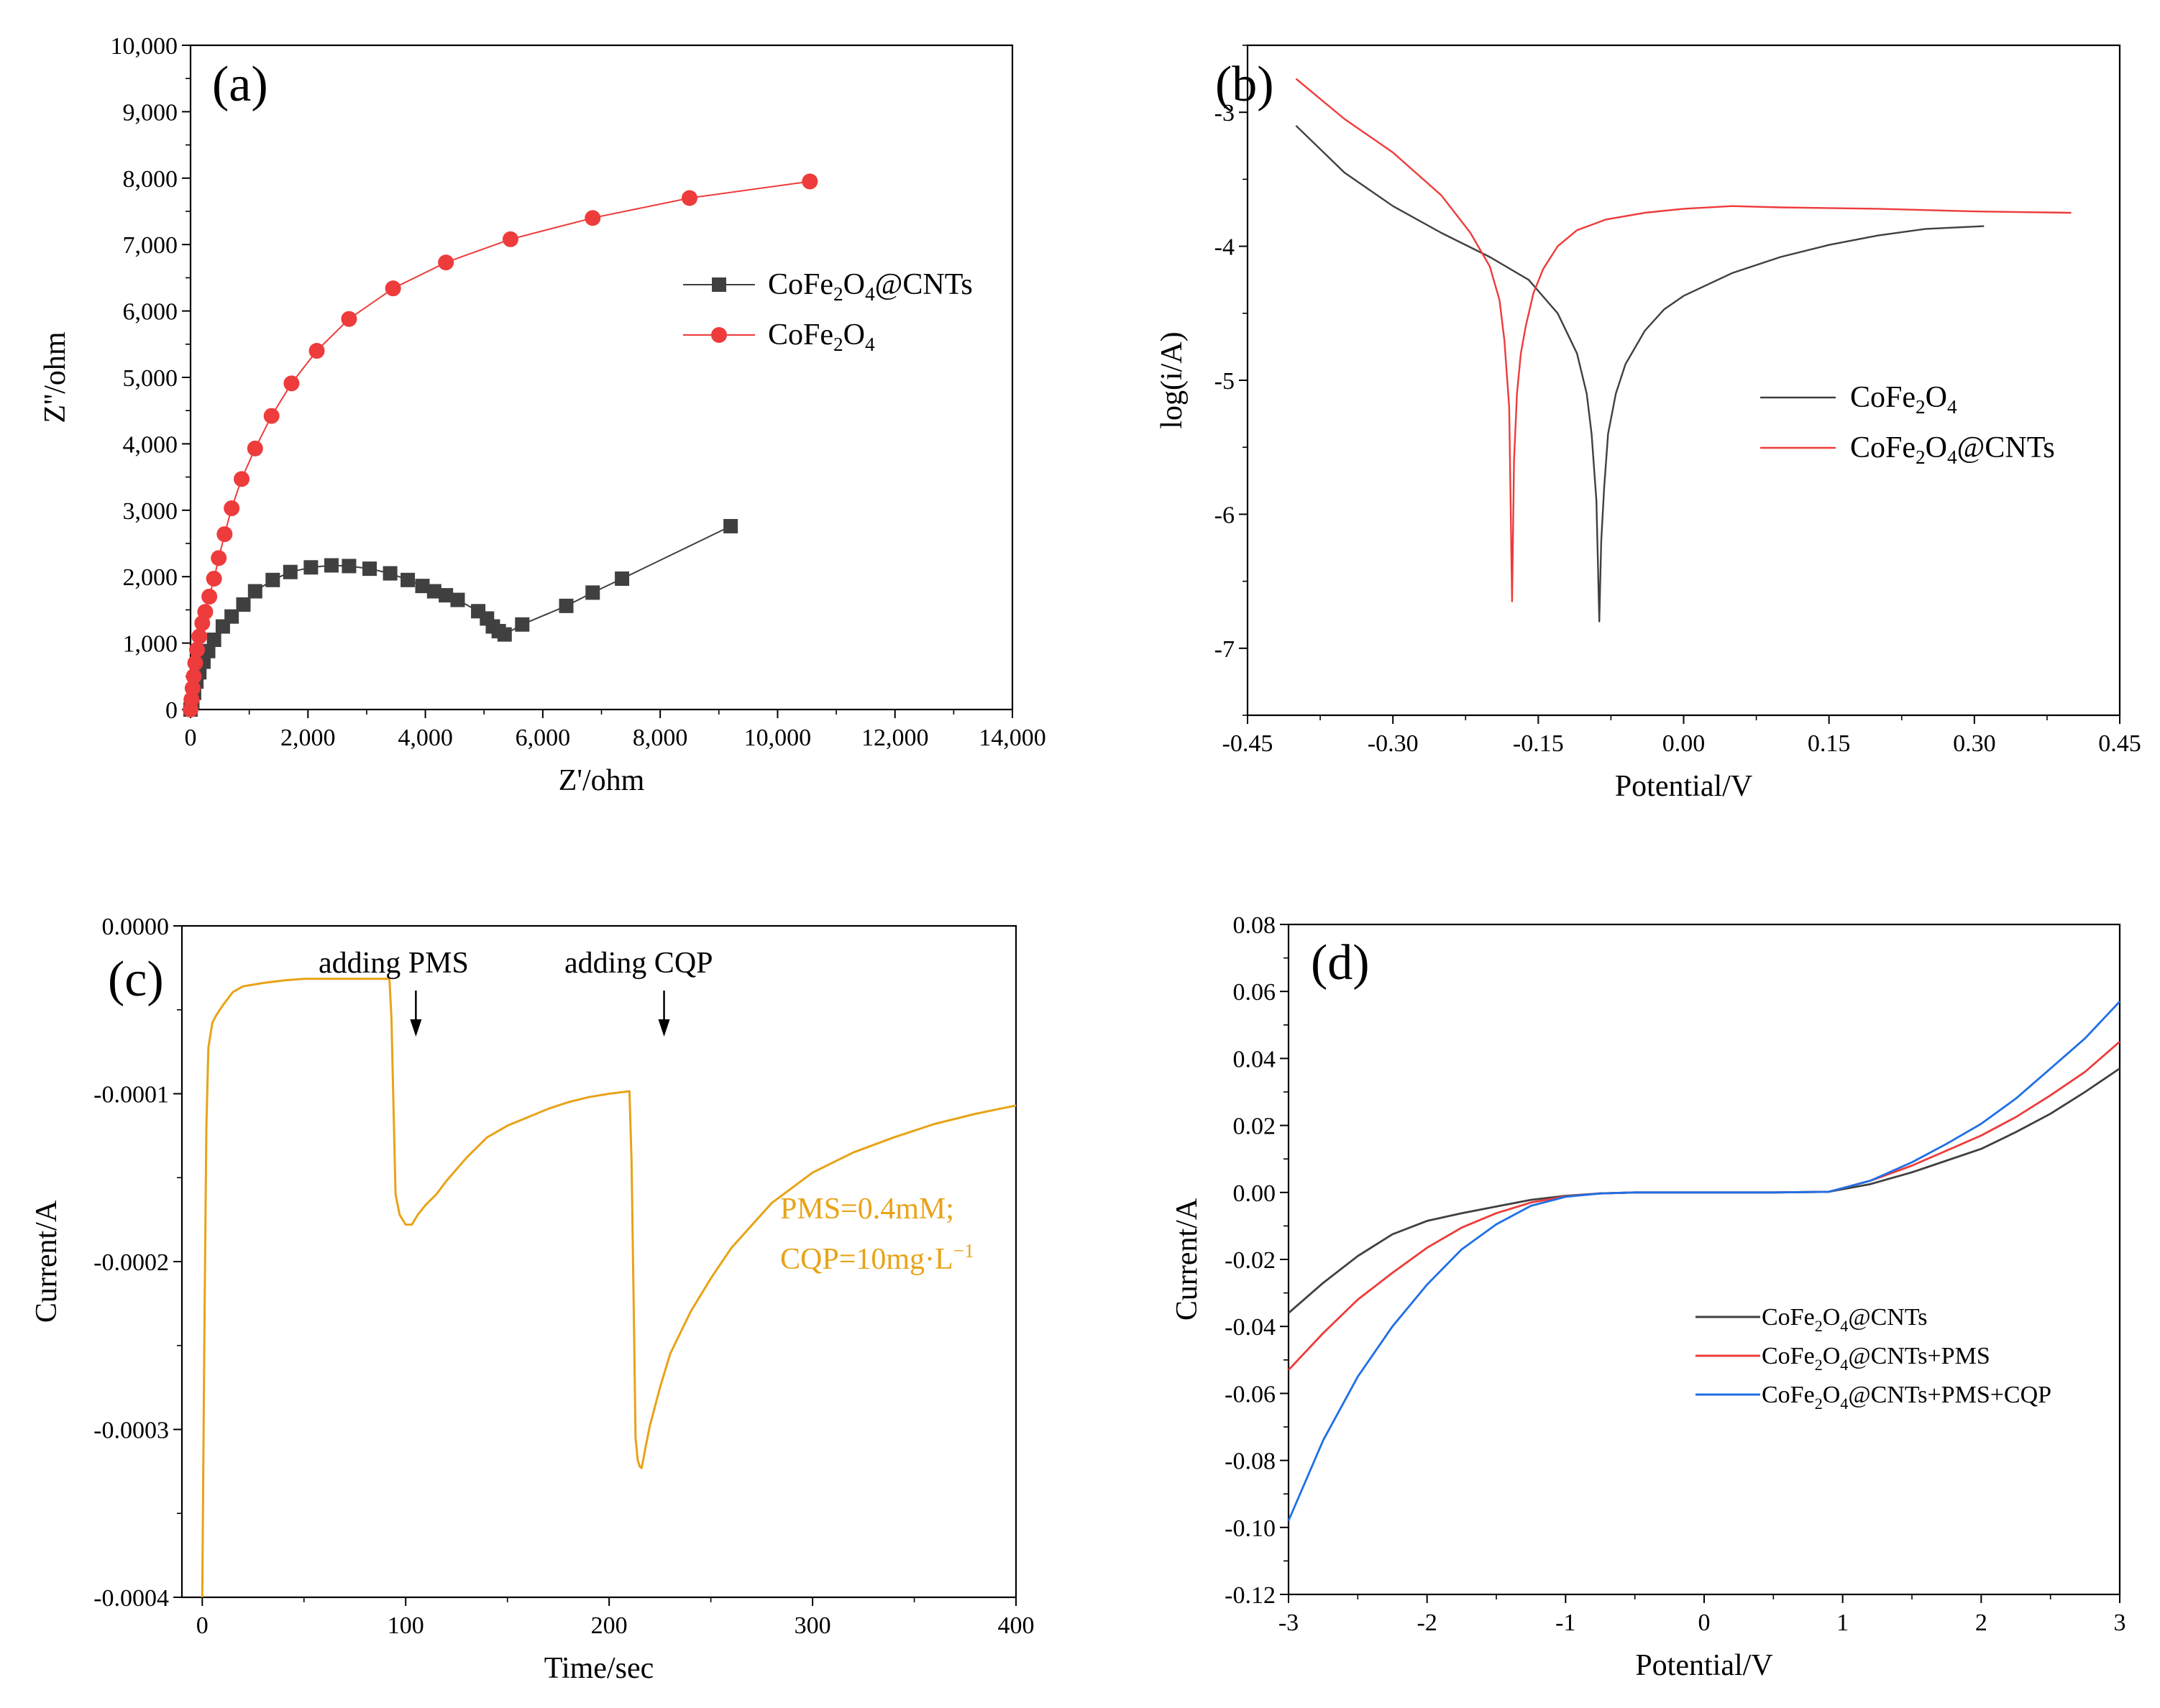 Image resolution: width=2160 pixels, height=1708 pixels. Describe the element at coordinates (150, 245) in the screenshot. I see `y-tick-label: 7,000` at that location.